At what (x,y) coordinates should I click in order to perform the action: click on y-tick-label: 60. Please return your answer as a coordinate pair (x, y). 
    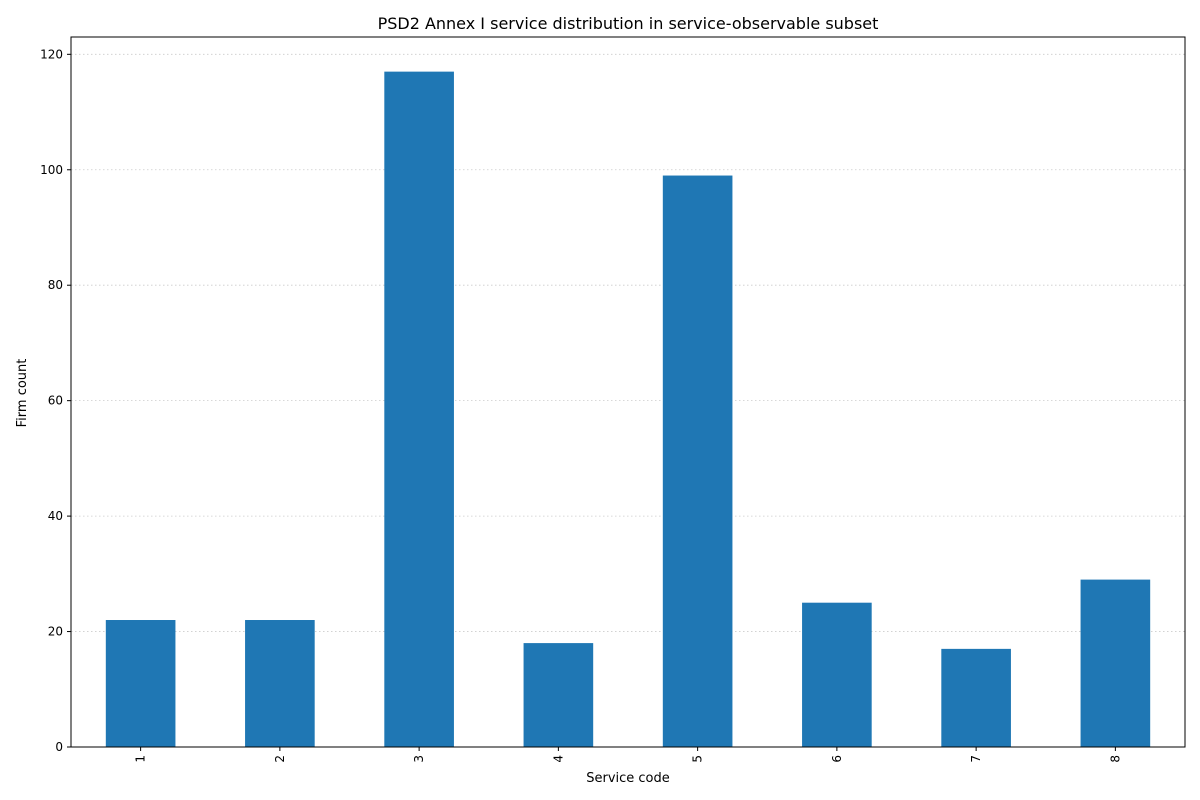
    Looking at the image, I should click on (55, 401).